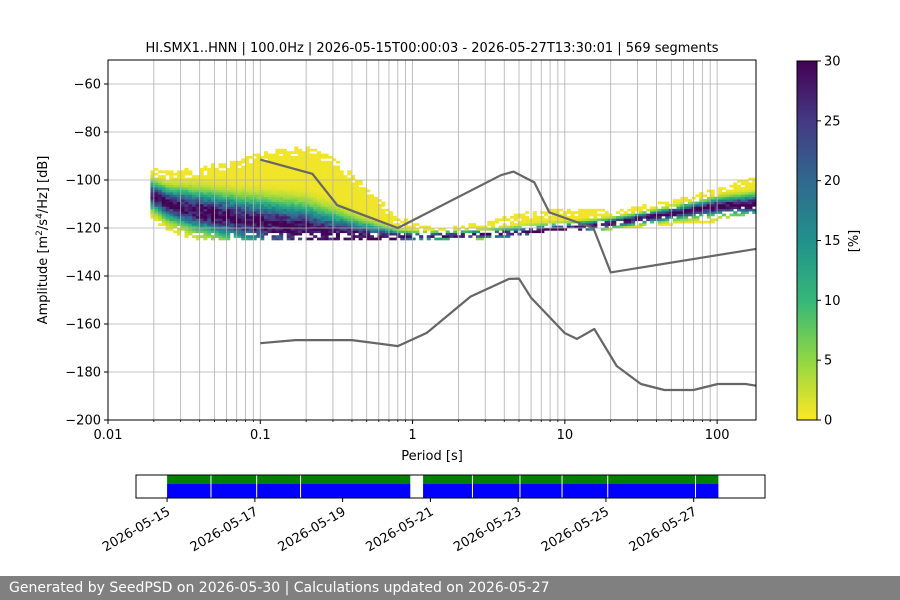 This screenshot has height=600, width=900. I want to click on y-tick-label: −120, so click(83, 229).